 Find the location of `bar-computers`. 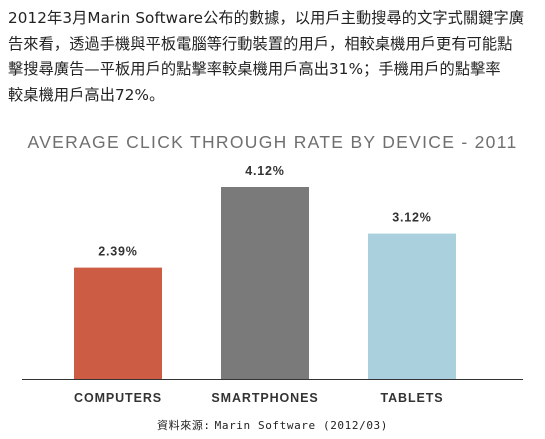

bar-computers is located at coordinates (118, 323).